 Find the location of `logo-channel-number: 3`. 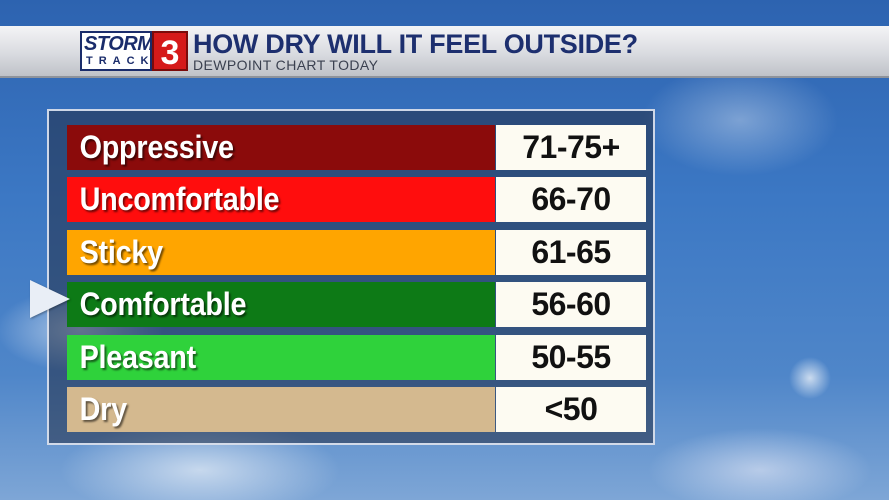

logo-channel-number: 3 is located at coordinates (170, 51).